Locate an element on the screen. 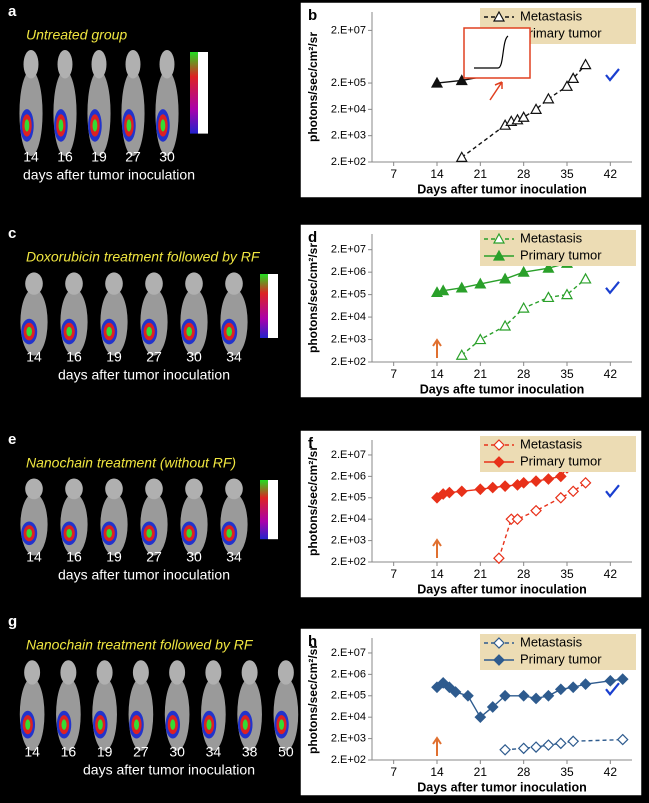  panel-letter: f is located at coordinates (311, 443).